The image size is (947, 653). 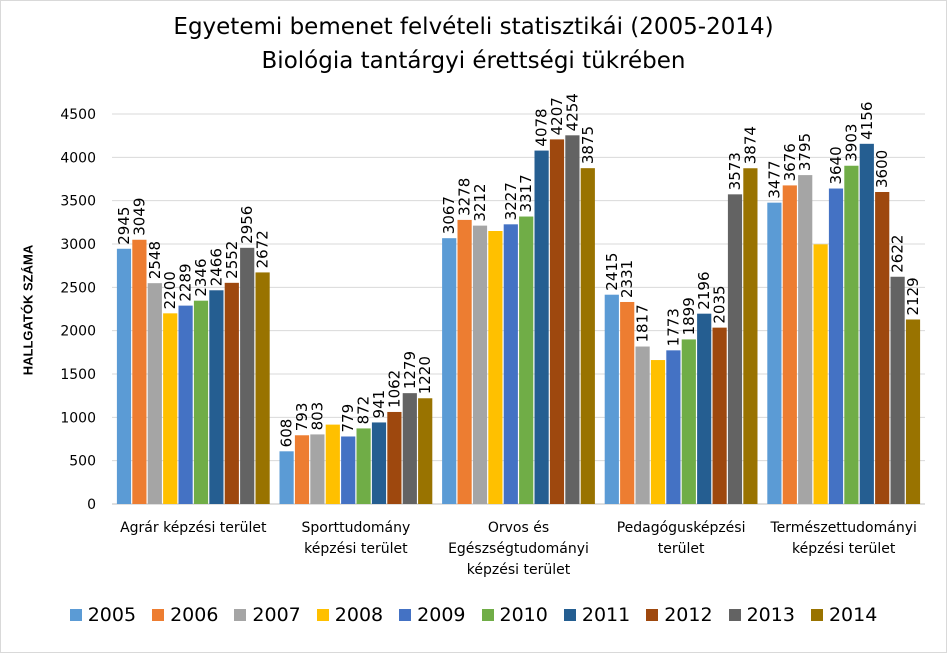 I want to click on data-label: 3874, so click(x=750, y=145).